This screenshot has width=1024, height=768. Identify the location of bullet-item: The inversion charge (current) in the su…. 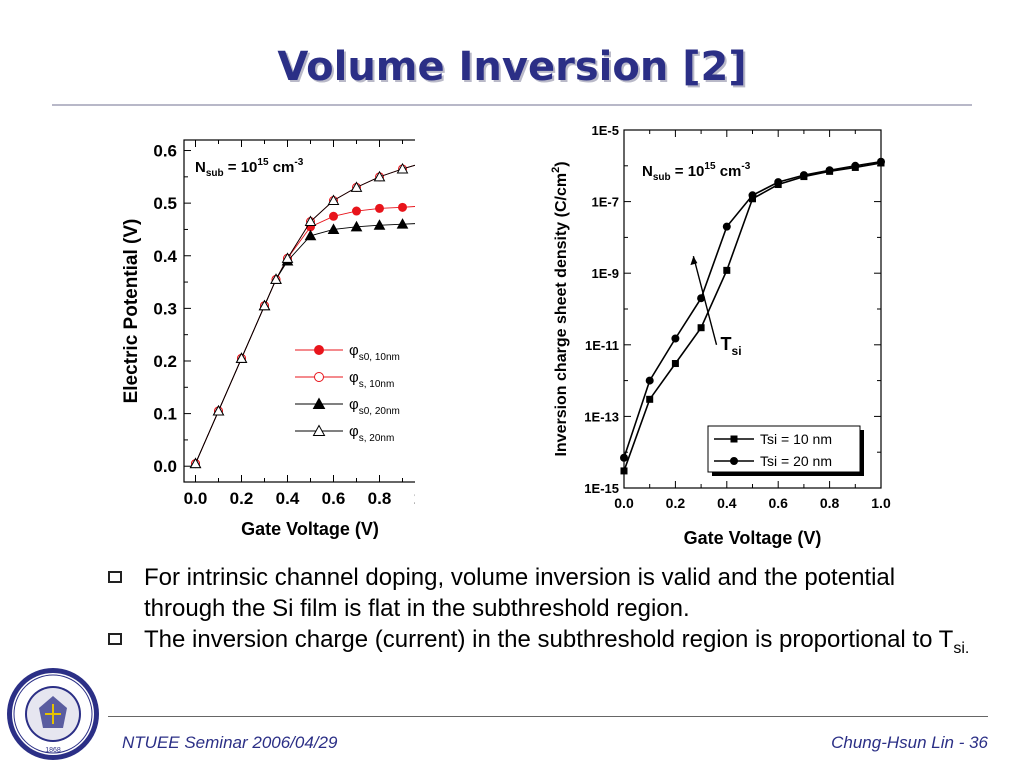
(540, 644).